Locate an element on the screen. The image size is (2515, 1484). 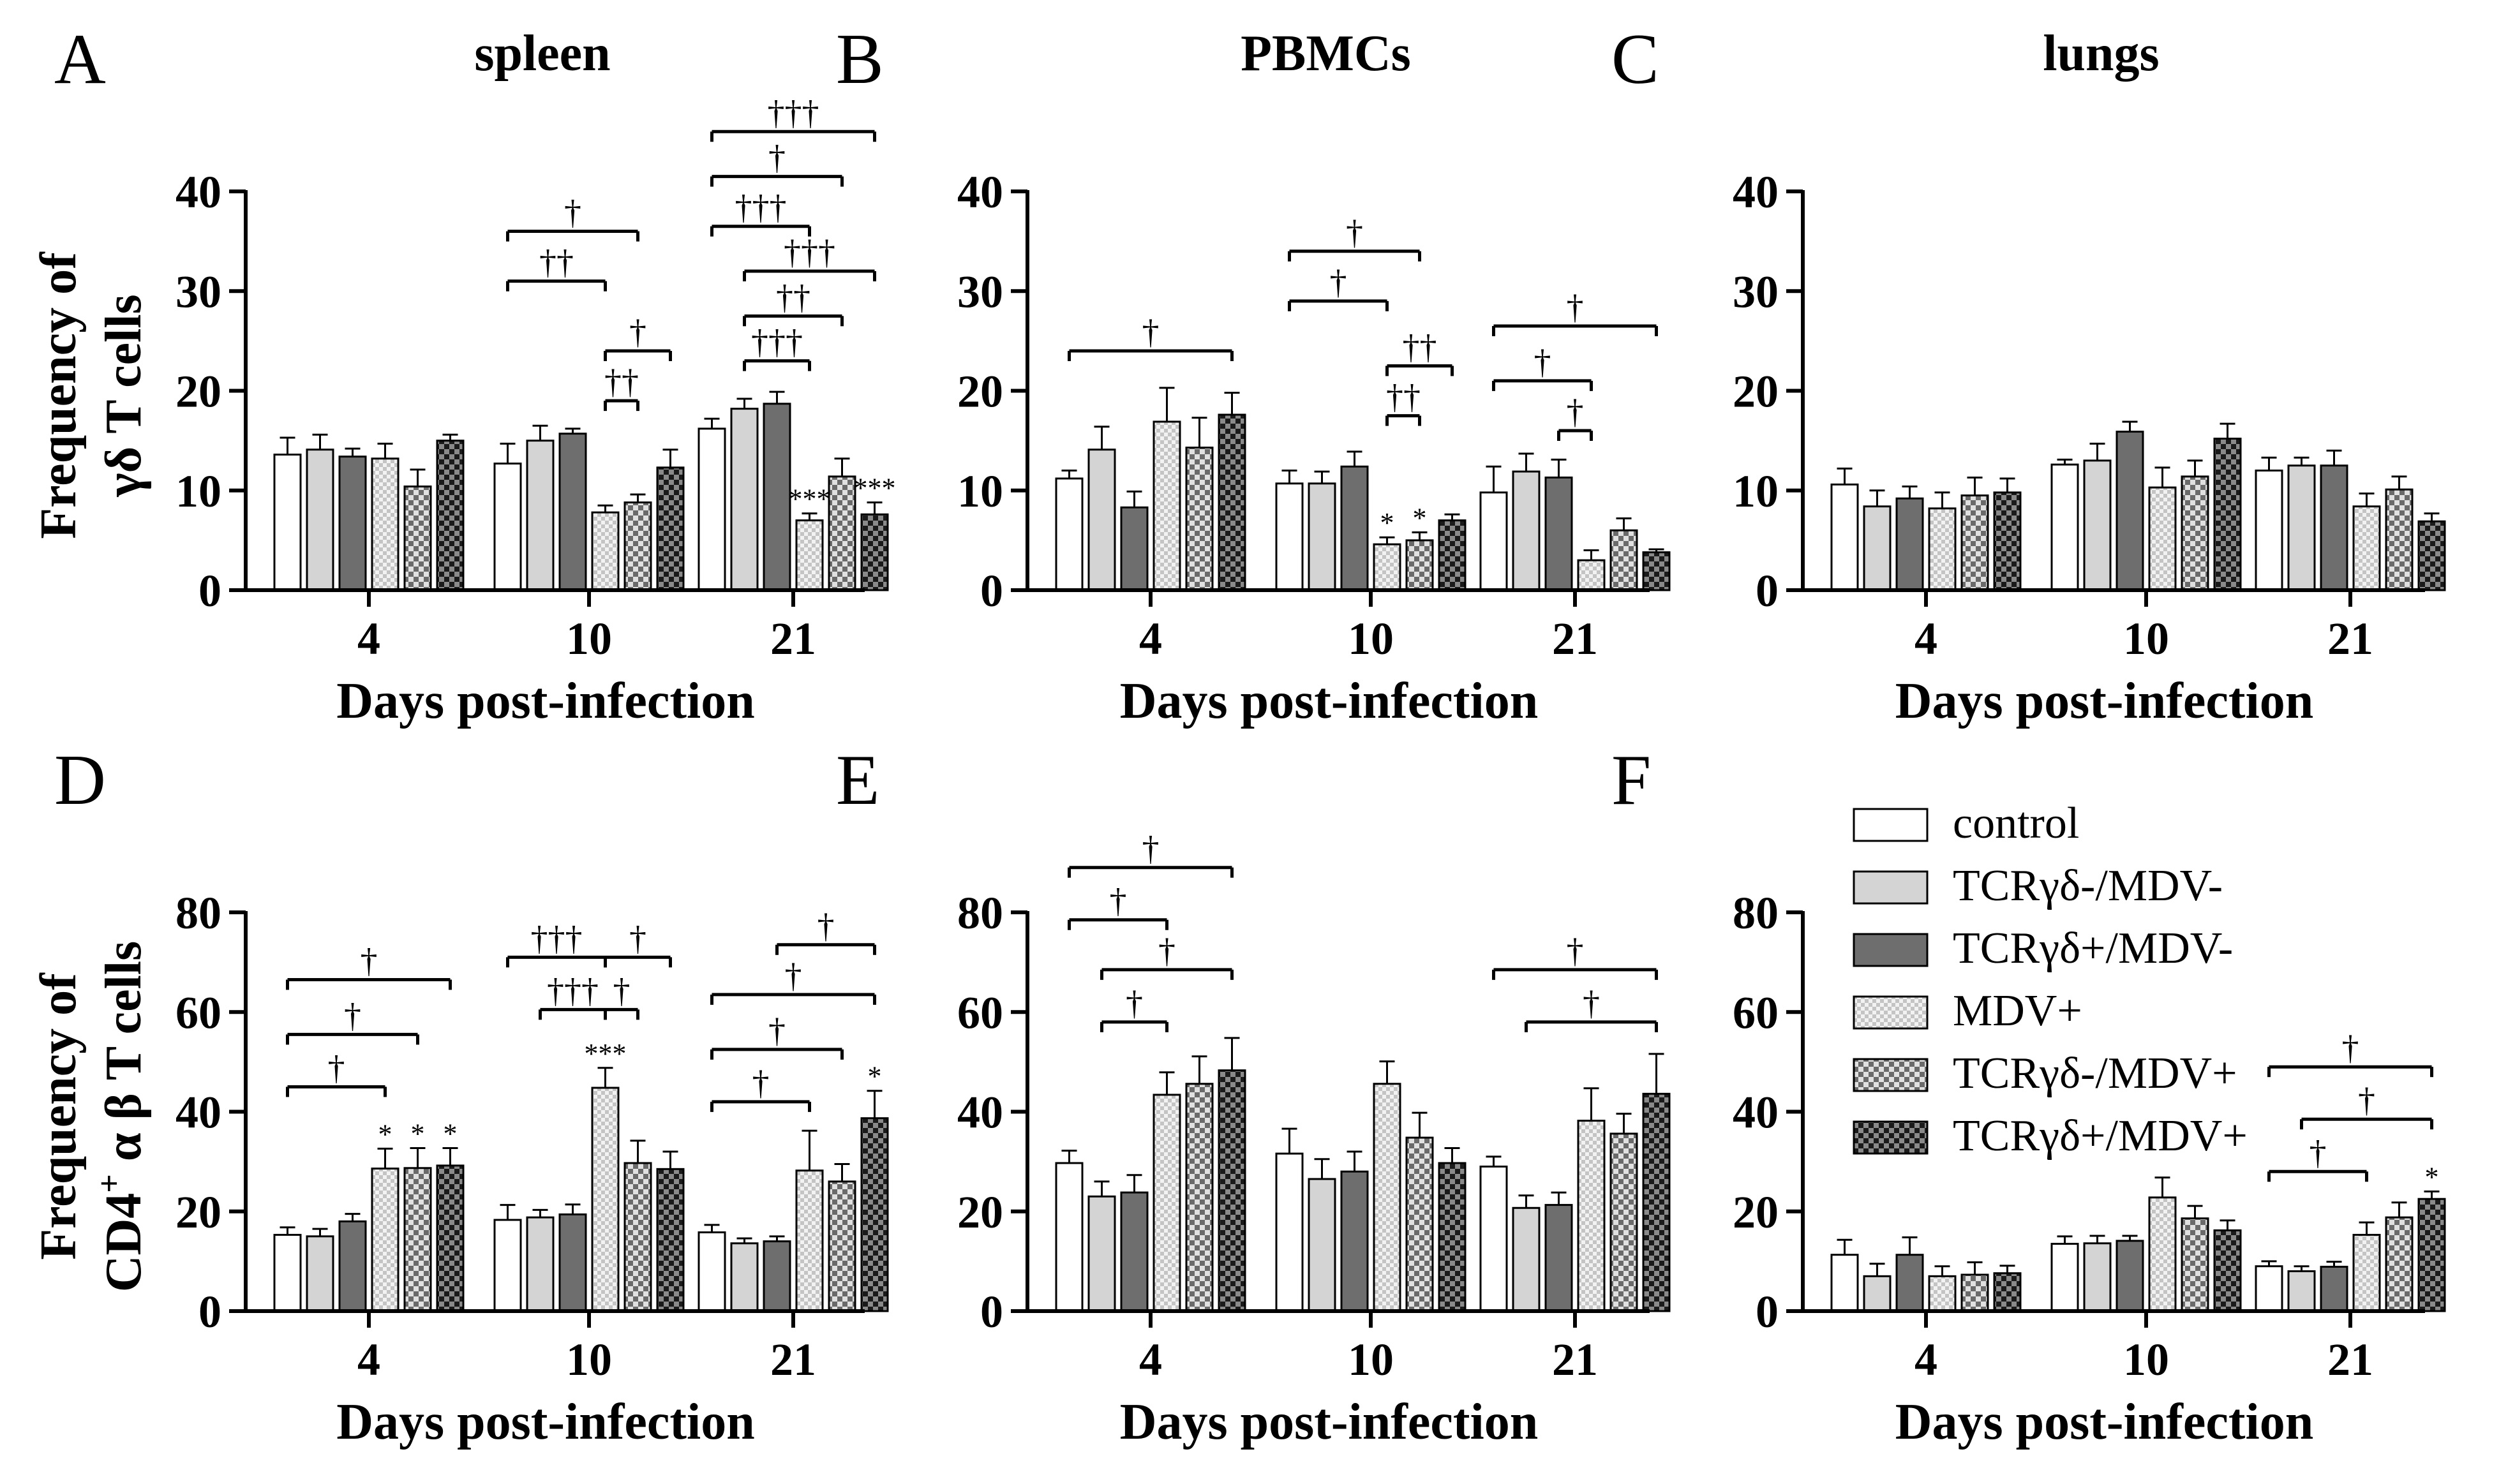
panel-letter: A is located at coordinates (80, 59).